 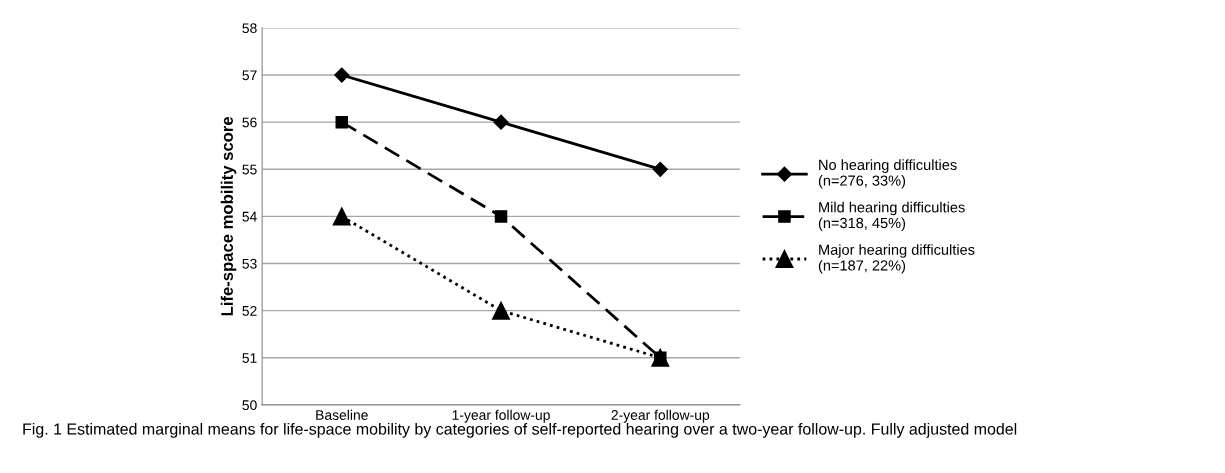 What do you see at coordinates (249, 75) in the screenshot?
I see `y-tick-label: 57` at bounding box center [249, 75].